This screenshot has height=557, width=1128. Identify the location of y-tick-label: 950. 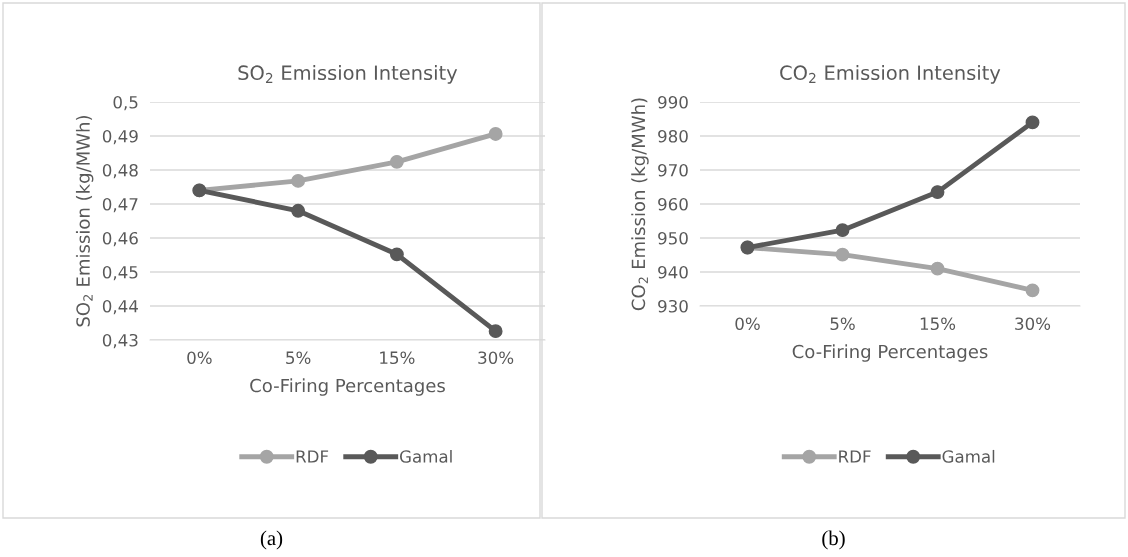
(673, 238).